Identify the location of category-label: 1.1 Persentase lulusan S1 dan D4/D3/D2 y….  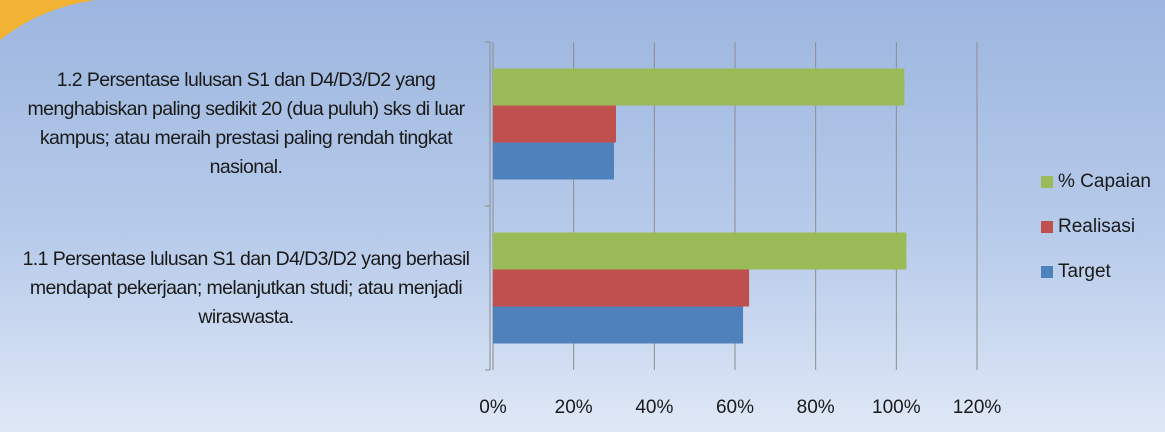
(246, 287).